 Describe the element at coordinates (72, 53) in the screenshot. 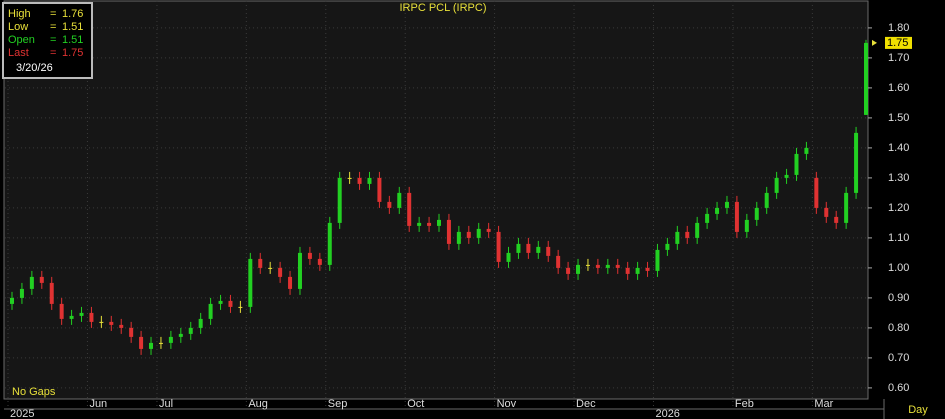

I see `info-value: 1.75` at that location.